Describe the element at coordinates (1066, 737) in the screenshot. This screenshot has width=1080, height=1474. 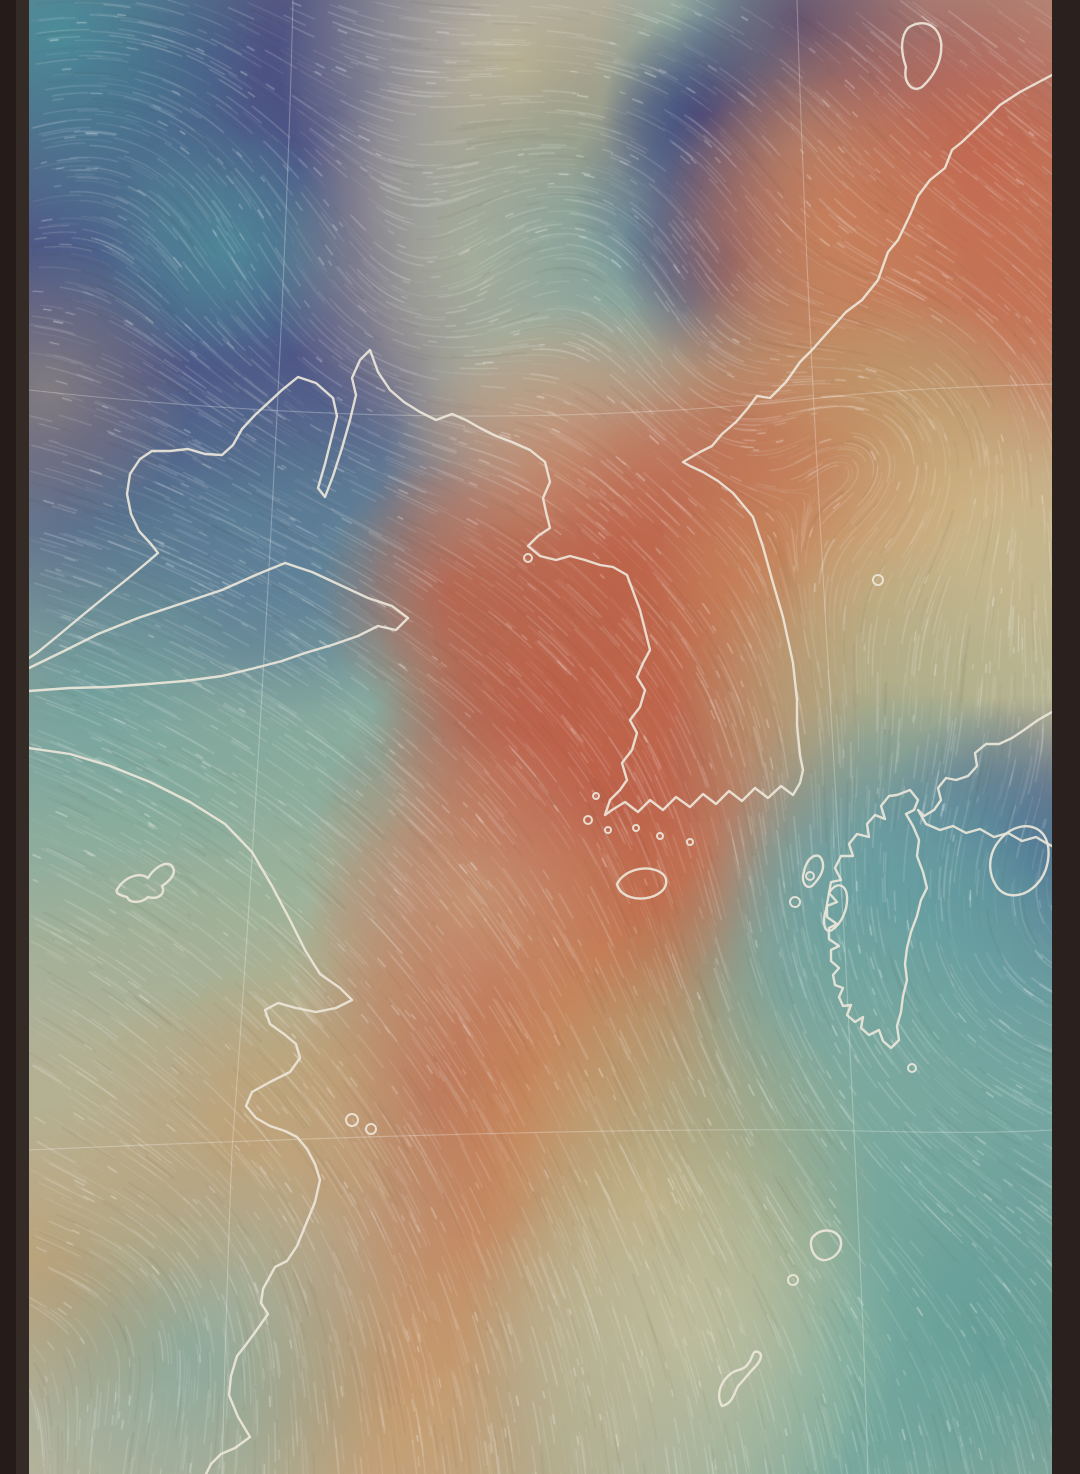
I see `letterbox-border-right` at that location.